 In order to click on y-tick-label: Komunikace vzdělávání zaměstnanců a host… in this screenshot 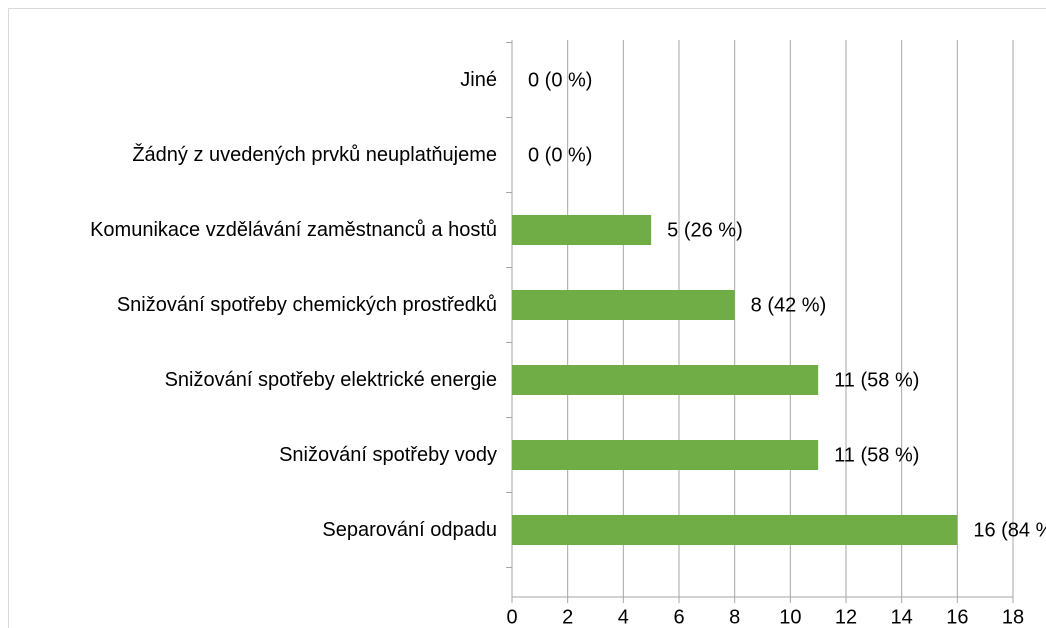, I will do `click(293, 230)`.